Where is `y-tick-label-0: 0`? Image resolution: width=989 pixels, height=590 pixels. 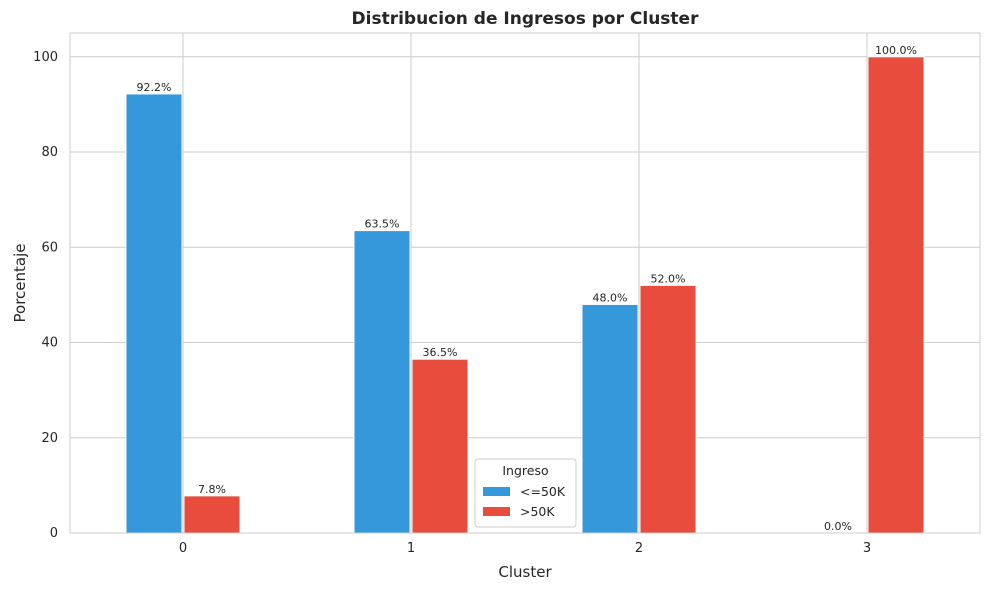 y-tick-label-0: 0 is located at coordinates (54, 533).